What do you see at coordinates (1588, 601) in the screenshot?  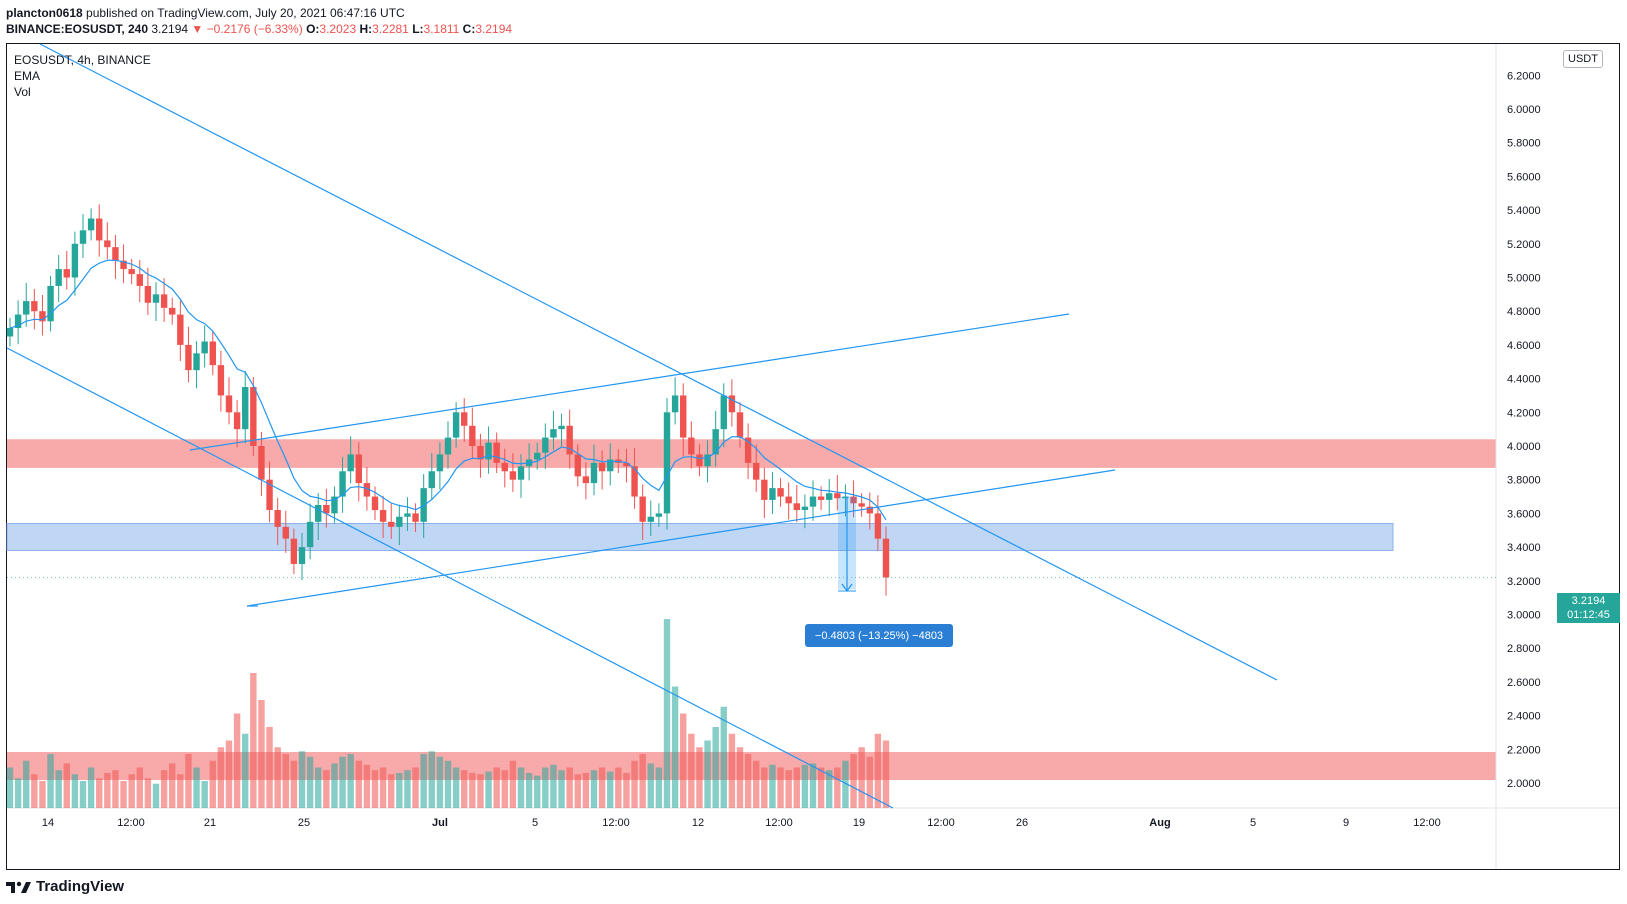 I see `price-tag-value: 3.2194` at bounding box center [1588, 601].